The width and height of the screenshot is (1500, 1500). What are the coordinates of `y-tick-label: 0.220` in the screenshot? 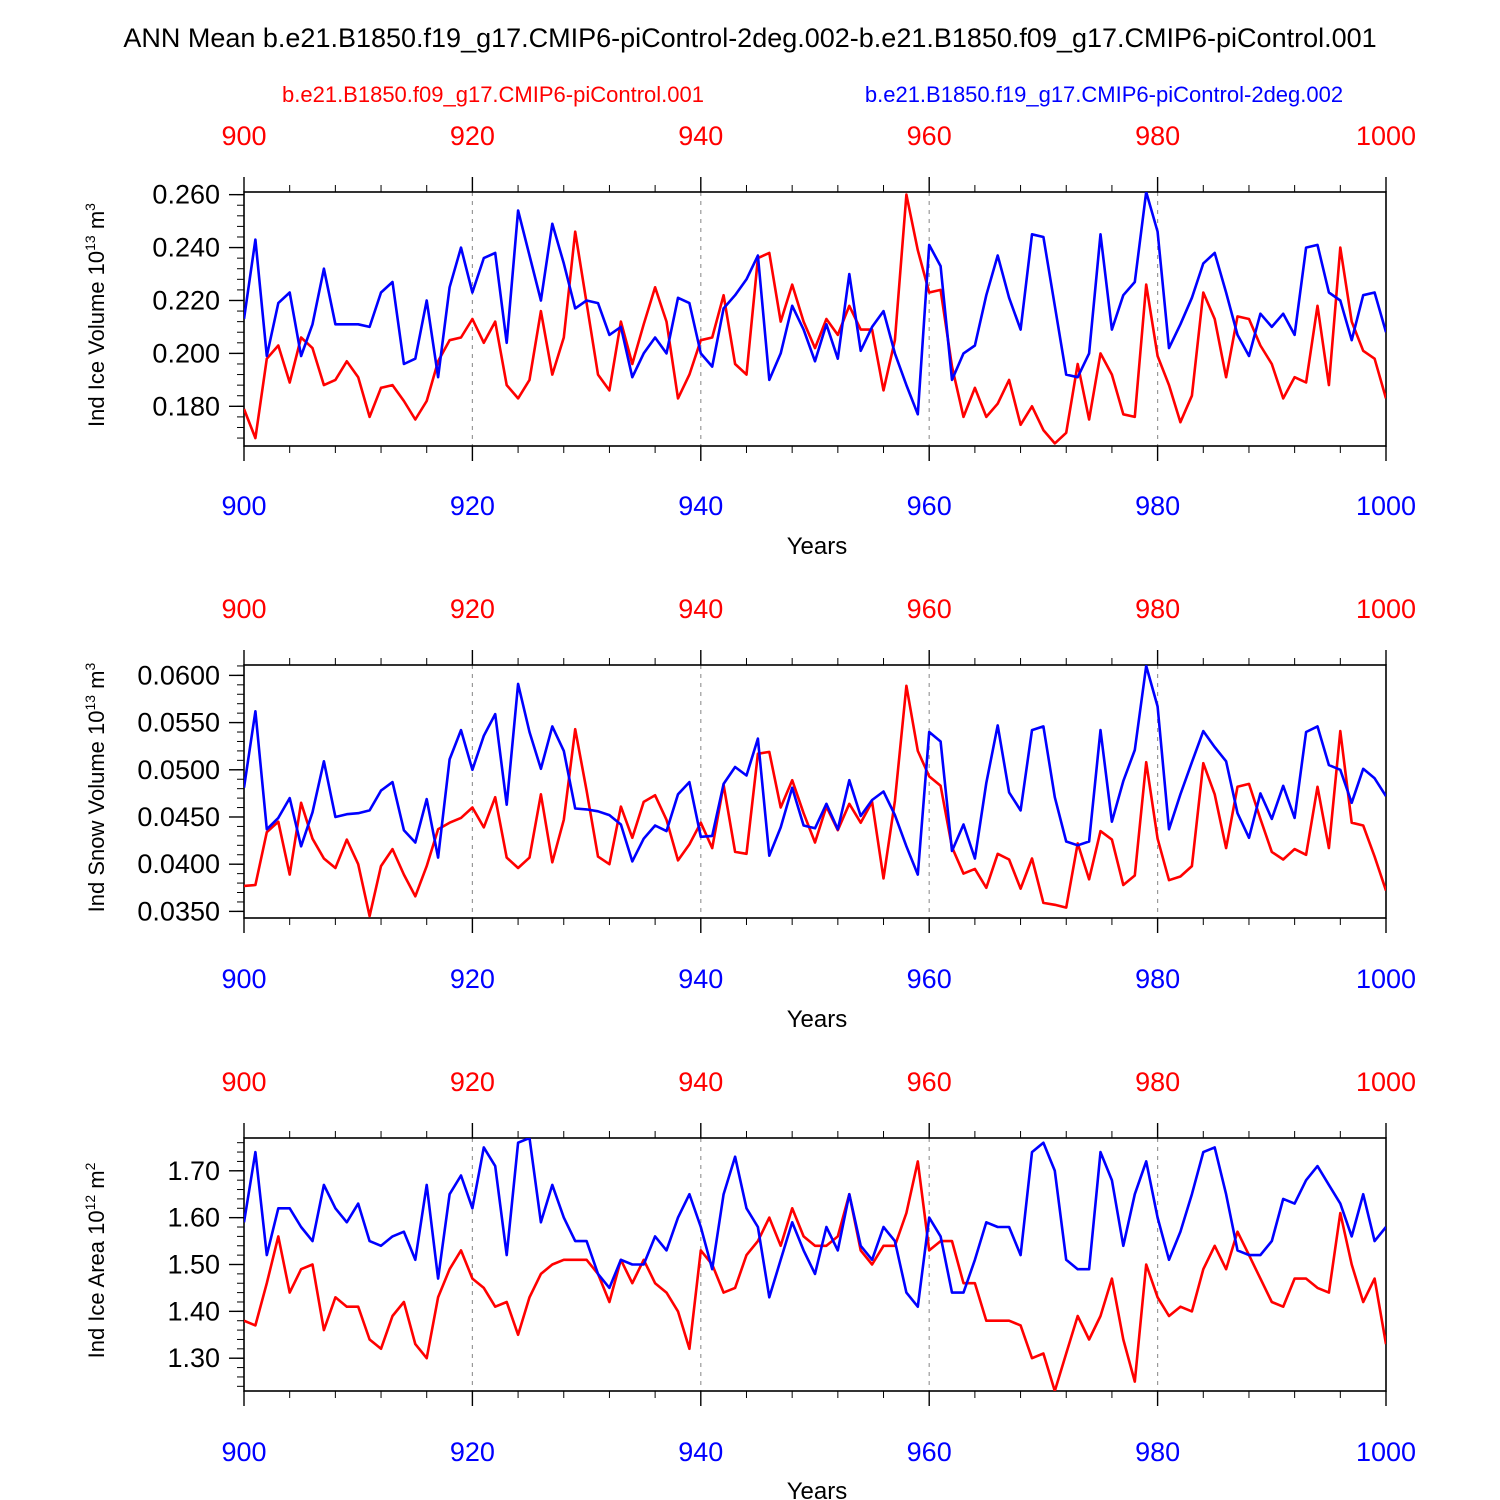 It's located at (186, 300).